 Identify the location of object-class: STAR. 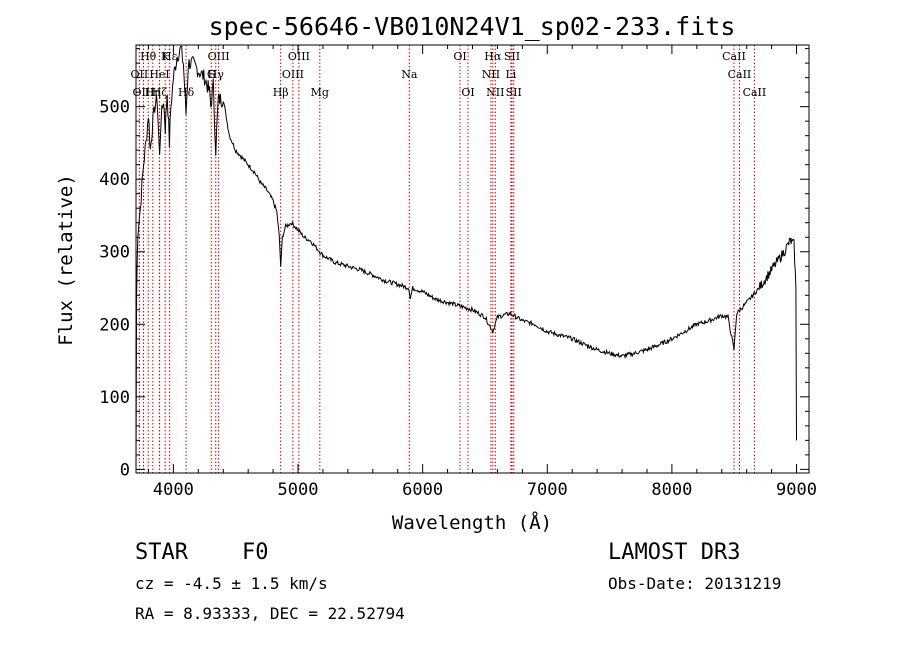
(161, 552).